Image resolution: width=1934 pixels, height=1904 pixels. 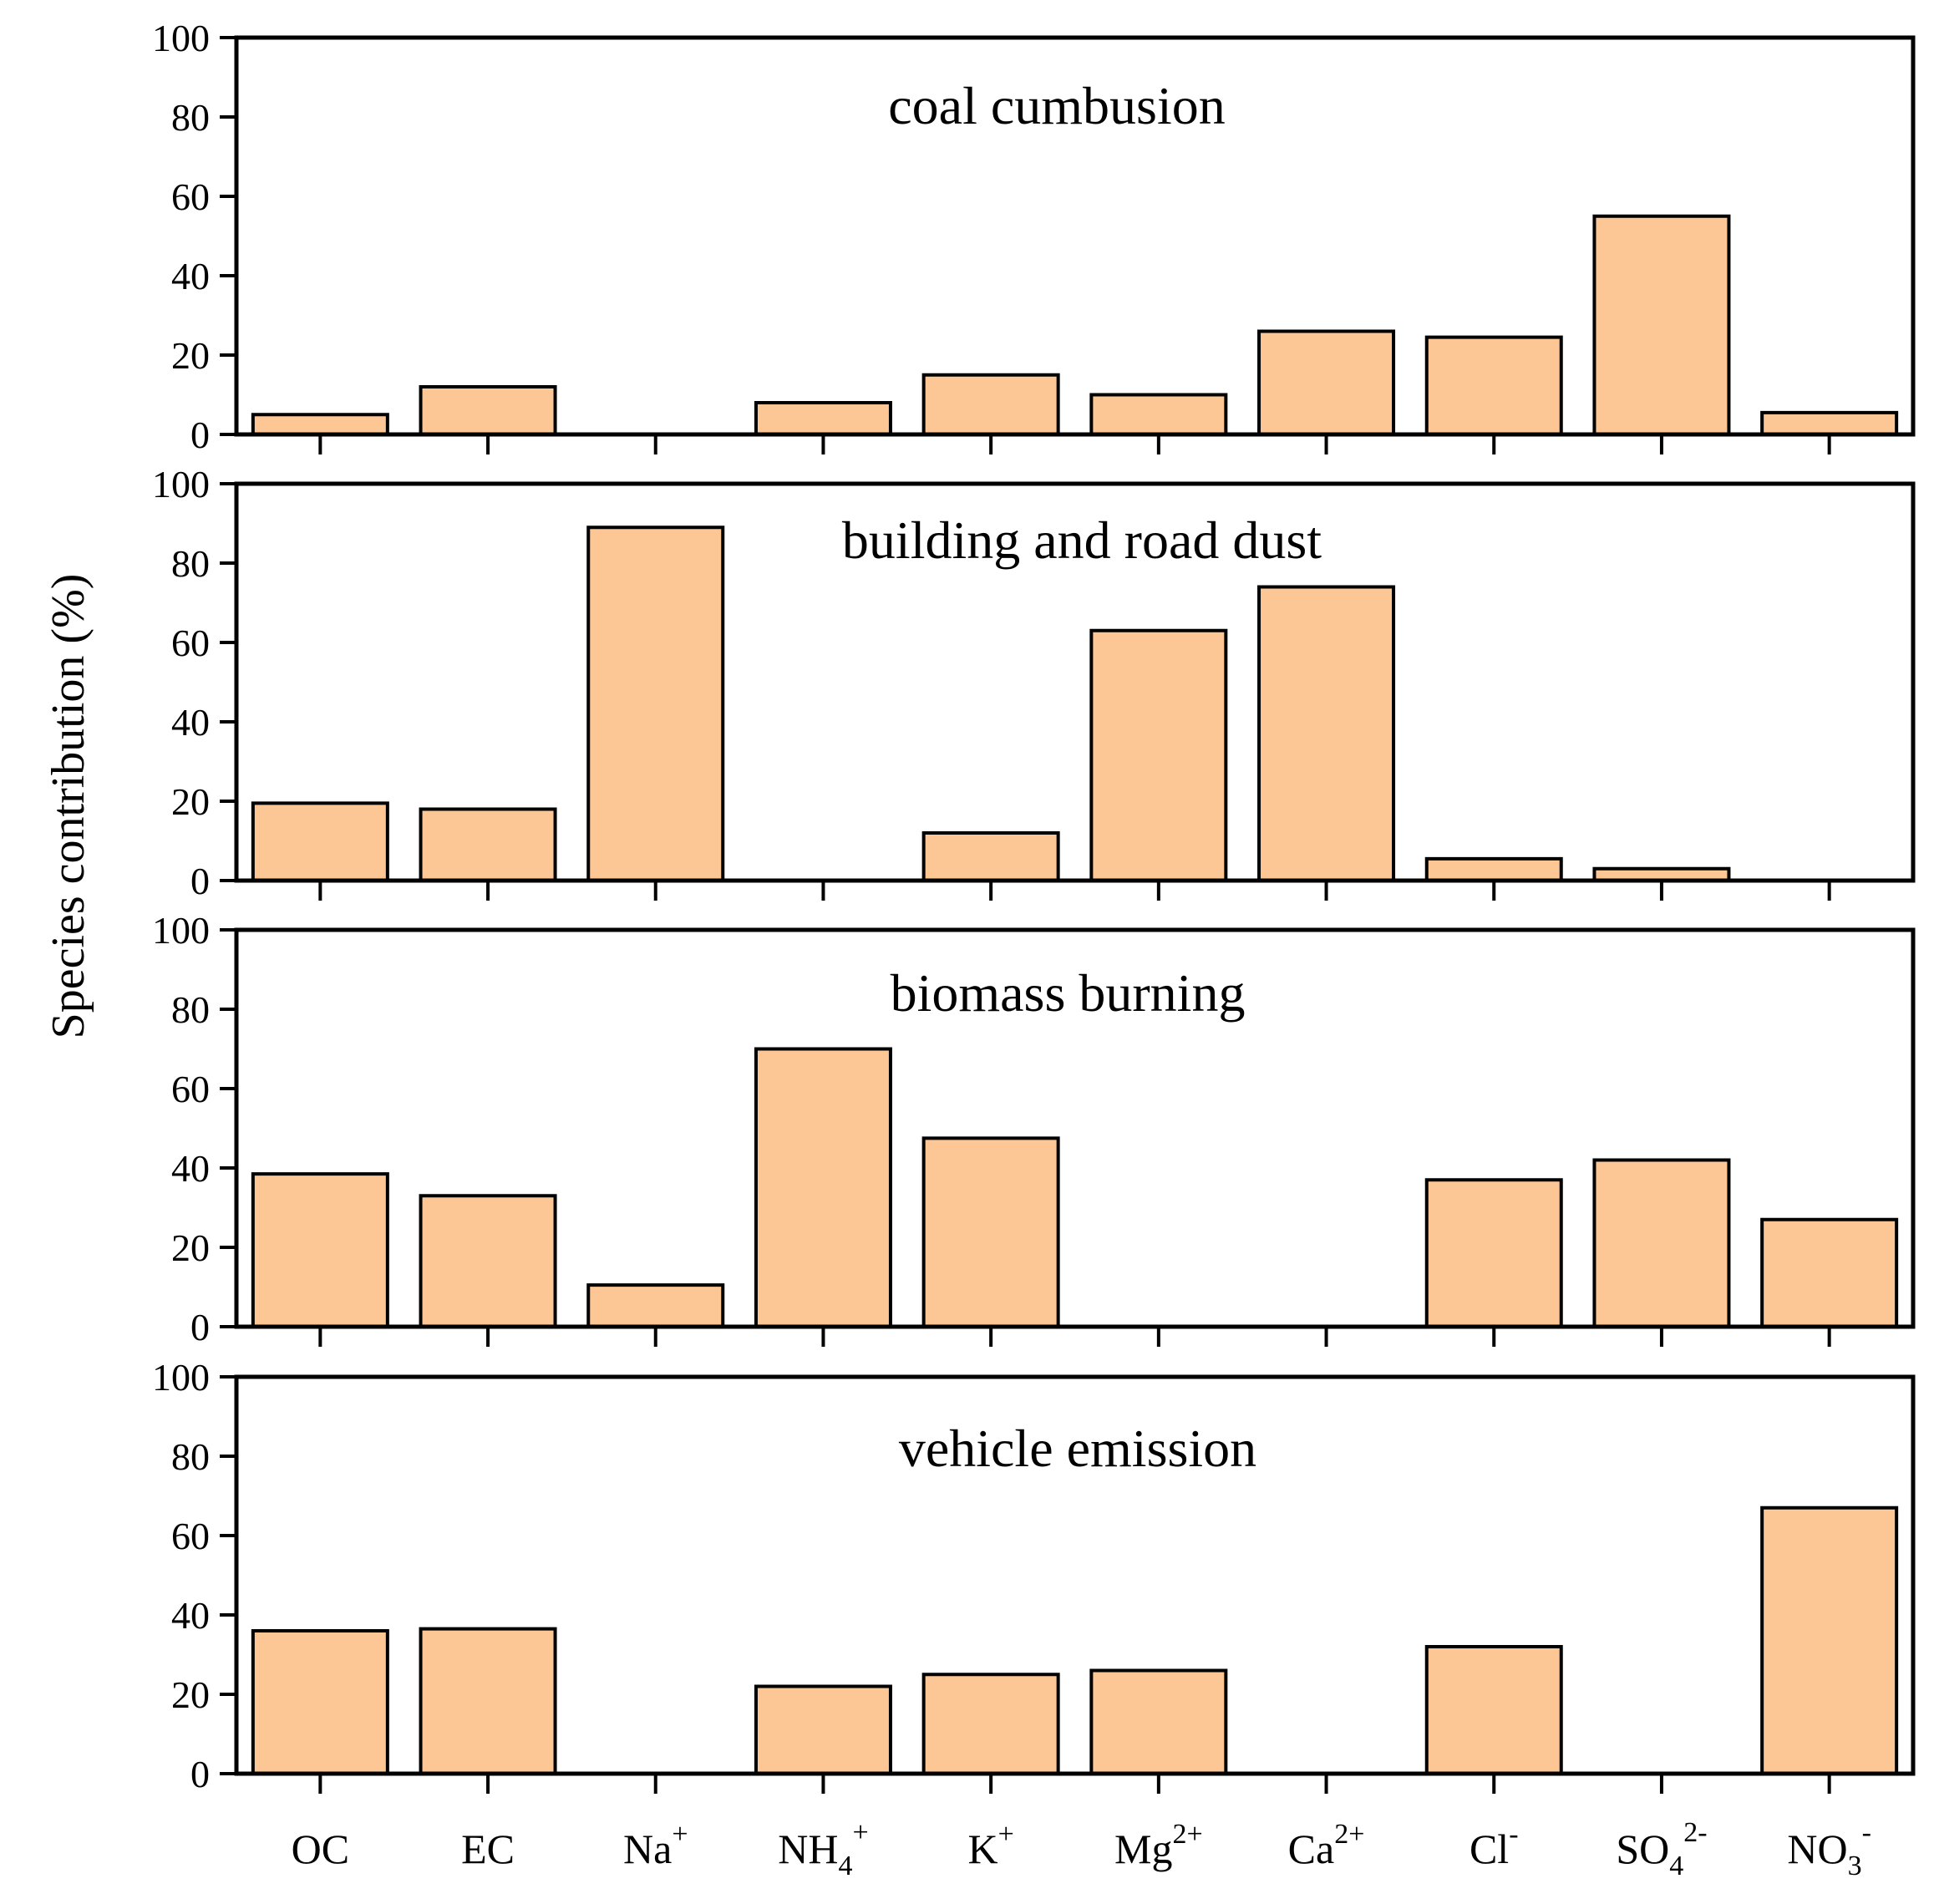 What do you see at coordinates (320, 1848) in the screenshot?
I see `x-category-label: OC` at bounding box center [320, 1848].